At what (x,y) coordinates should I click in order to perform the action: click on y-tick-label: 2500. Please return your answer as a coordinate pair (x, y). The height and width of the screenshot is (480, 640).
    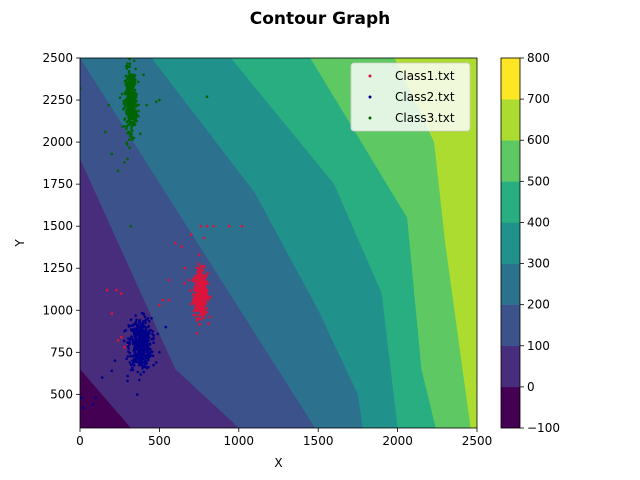
    Looking at the image, I should click on (57, 58).